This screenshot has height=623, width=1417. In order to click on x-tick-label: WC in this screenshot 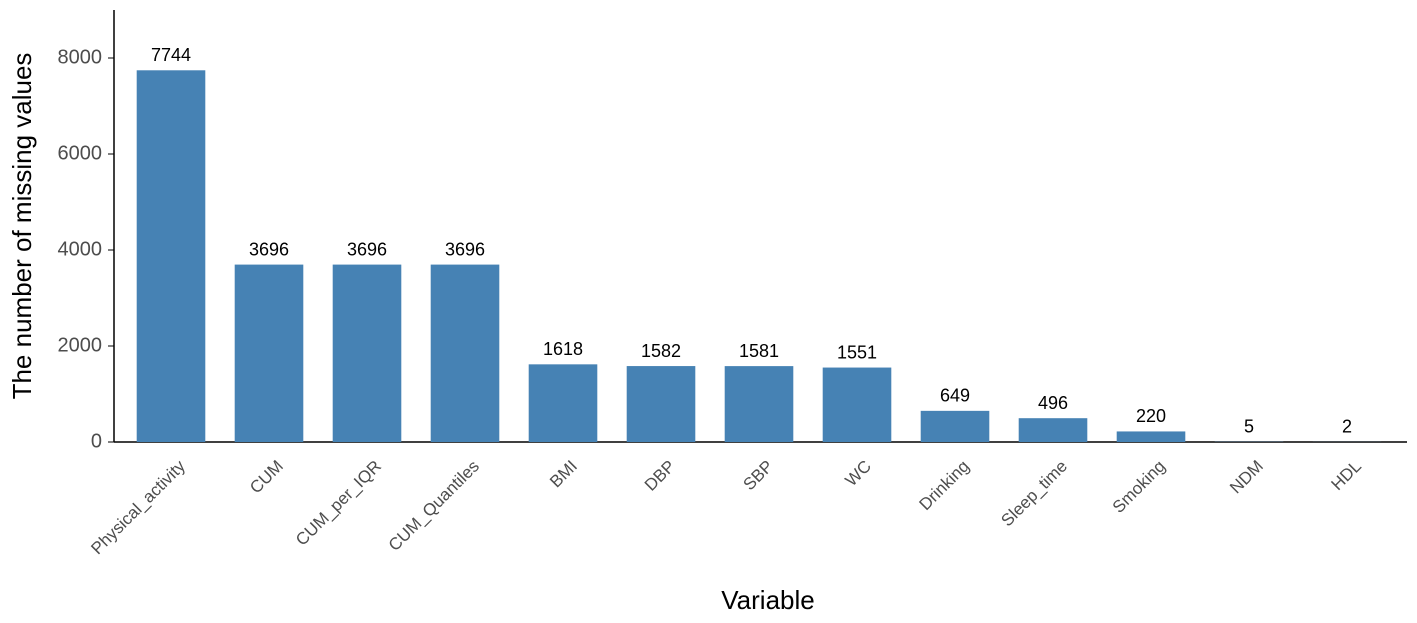, I will do `click(858, 473)`.